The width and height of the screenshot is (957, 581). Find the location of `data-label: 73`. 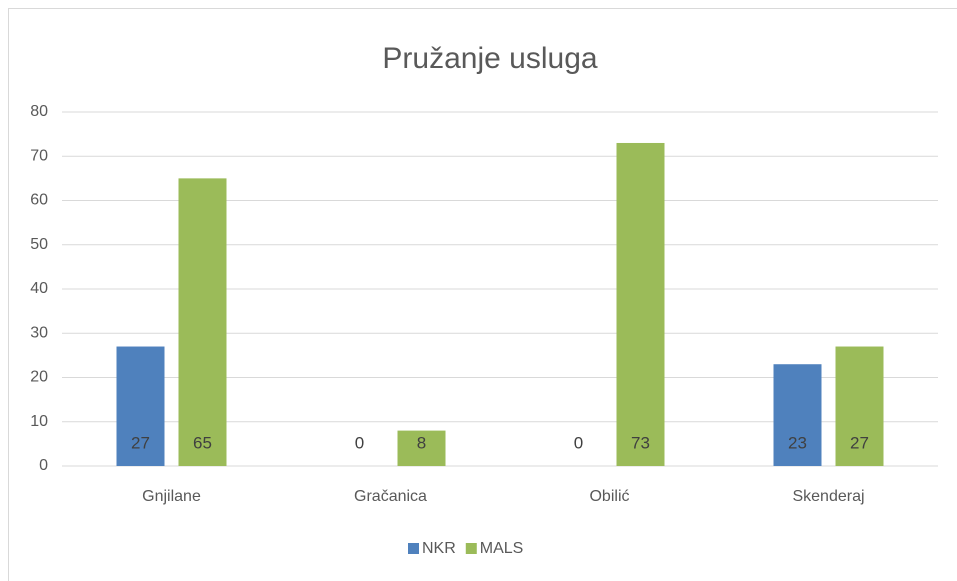

data-label: 73 is located at coordinates (640, 442).